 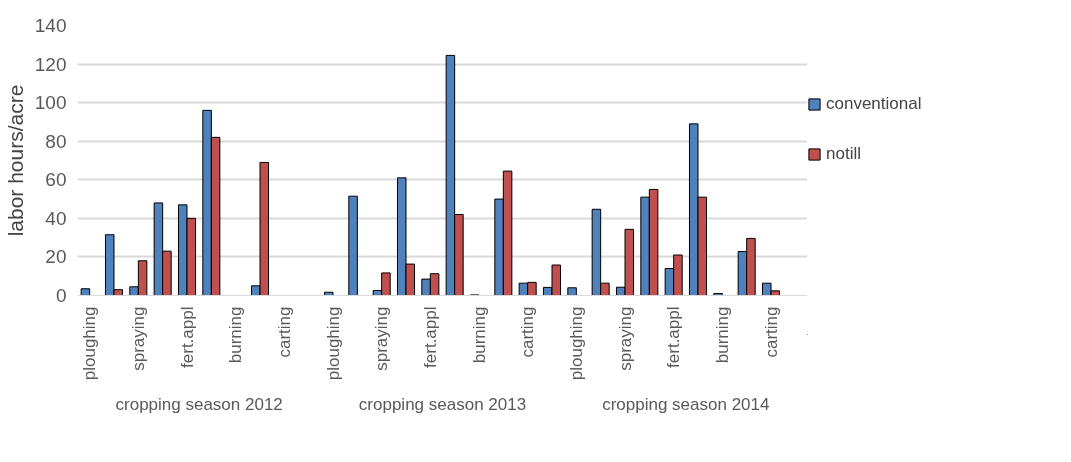 I want to click on y-tick-label: 20, so click(x=56, y=257).